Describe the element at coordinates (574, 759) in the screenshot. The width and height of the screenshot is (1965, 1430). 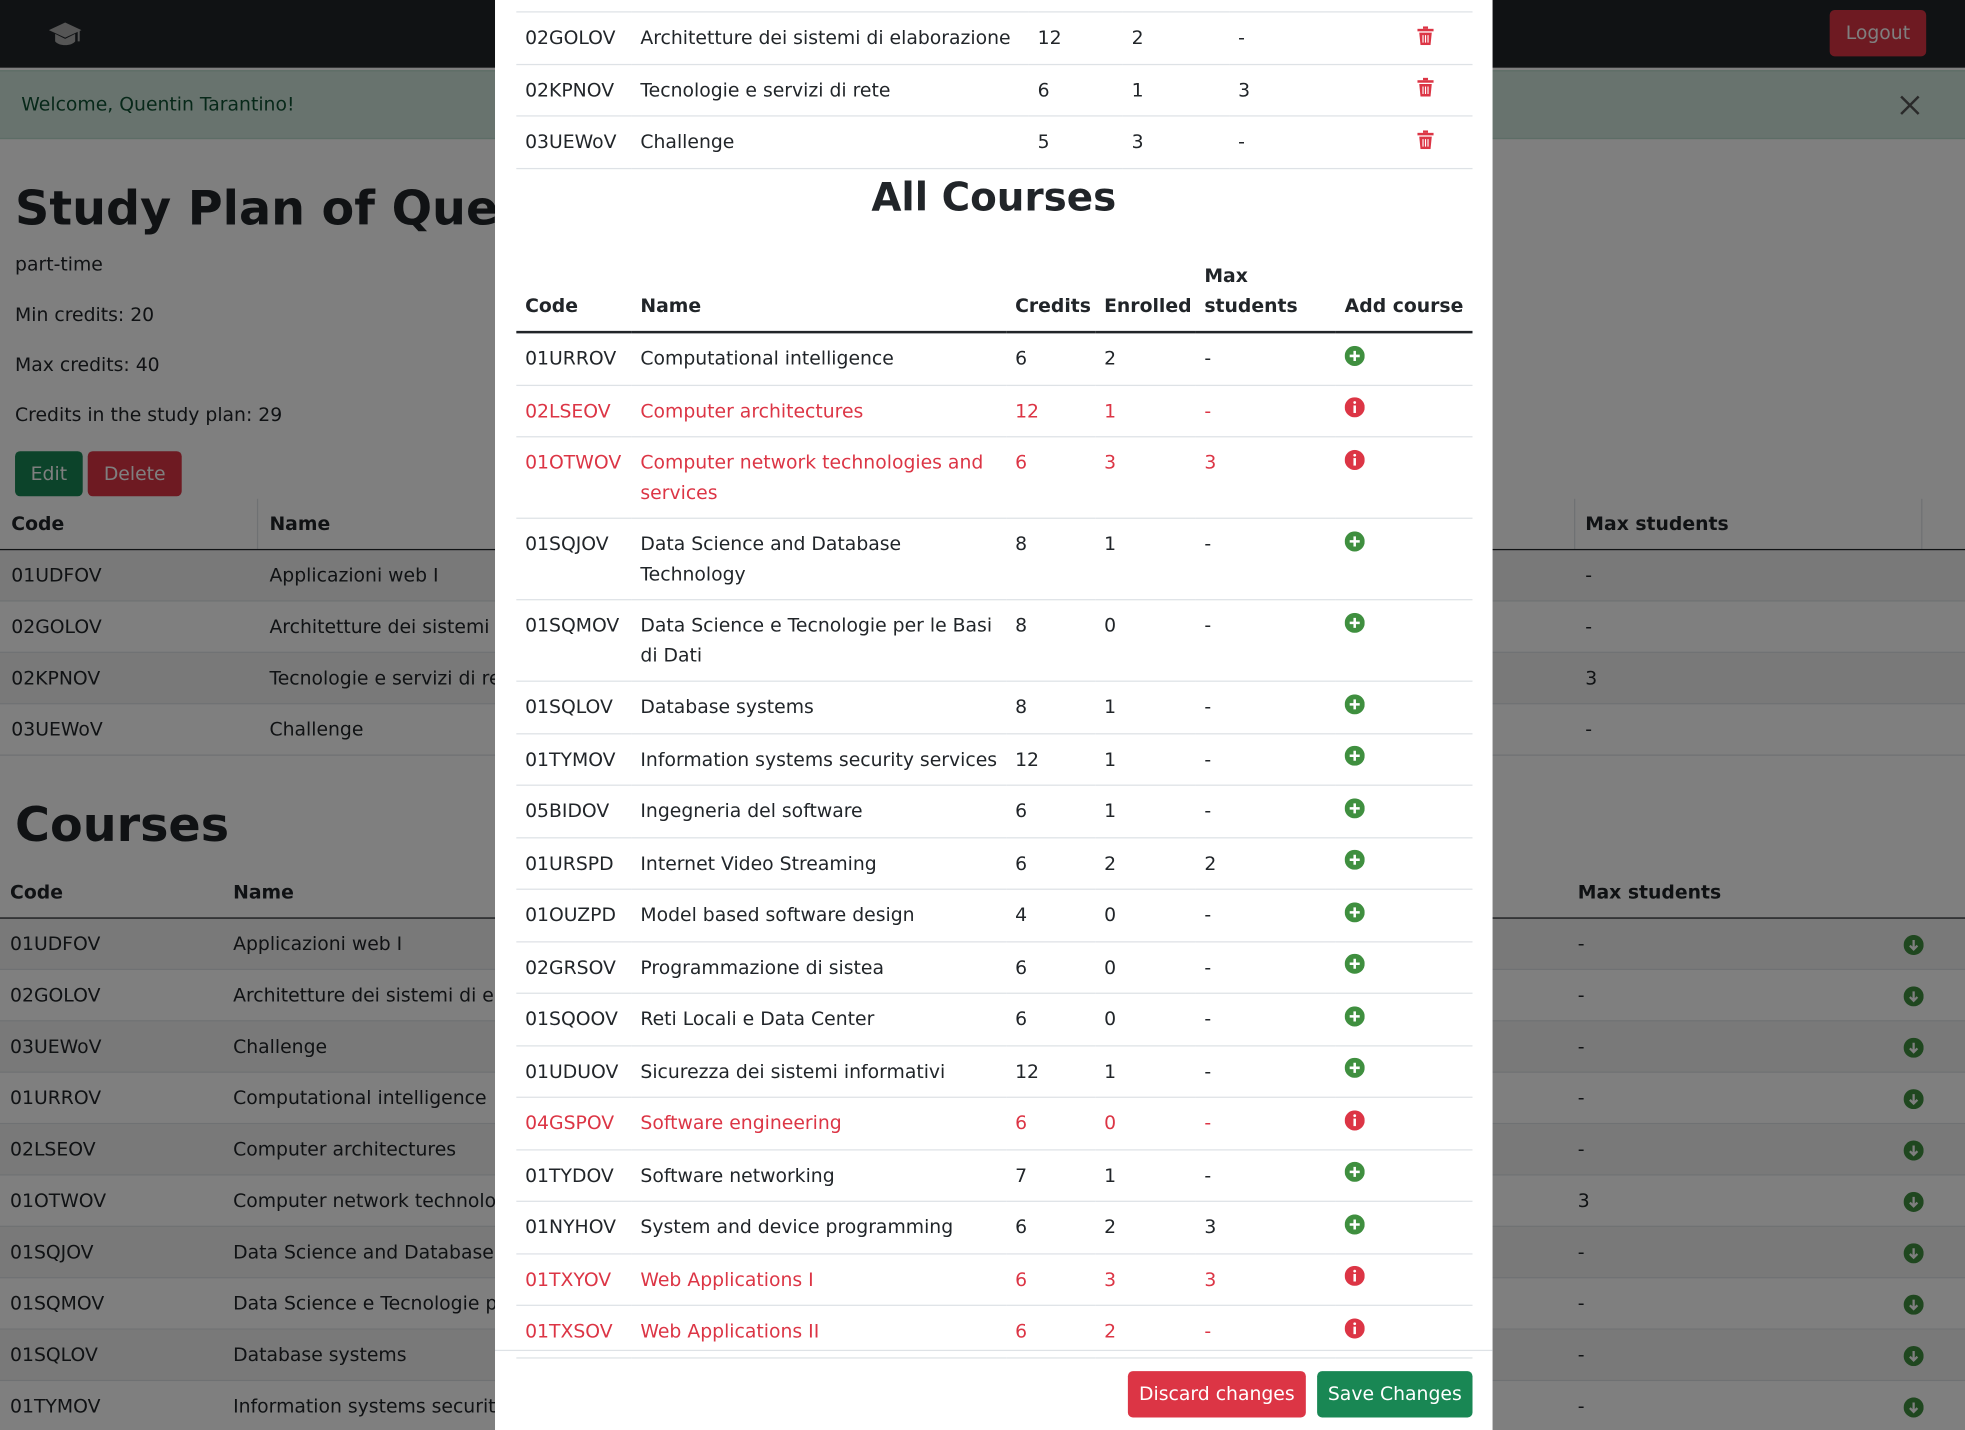
I see `table-cell: 01TYMOV` at that location.